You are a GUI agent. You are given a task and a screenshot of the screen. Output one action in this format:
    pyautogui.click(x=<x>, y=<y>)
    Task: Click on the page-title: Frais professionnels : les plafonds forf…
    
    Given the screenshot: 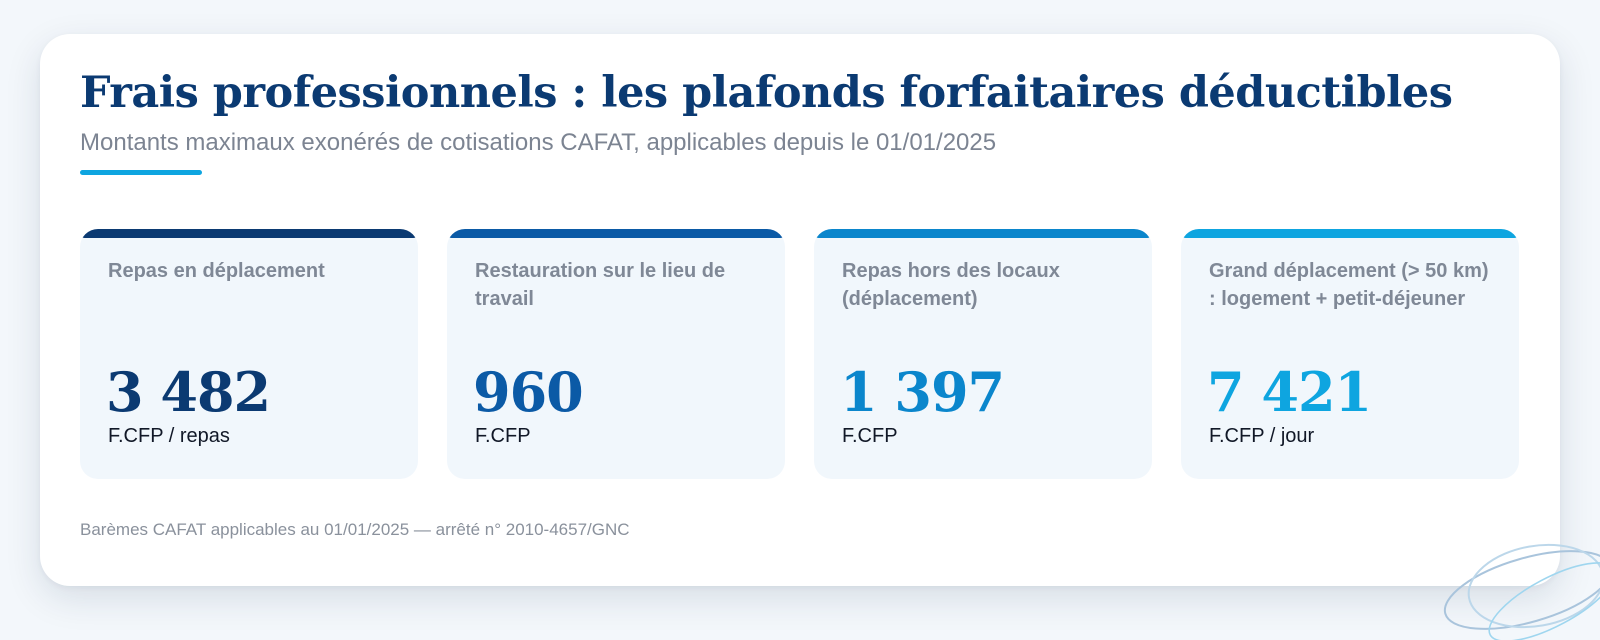 What is the action you would take?
    pyautogui.click(x=766, y=93)
    